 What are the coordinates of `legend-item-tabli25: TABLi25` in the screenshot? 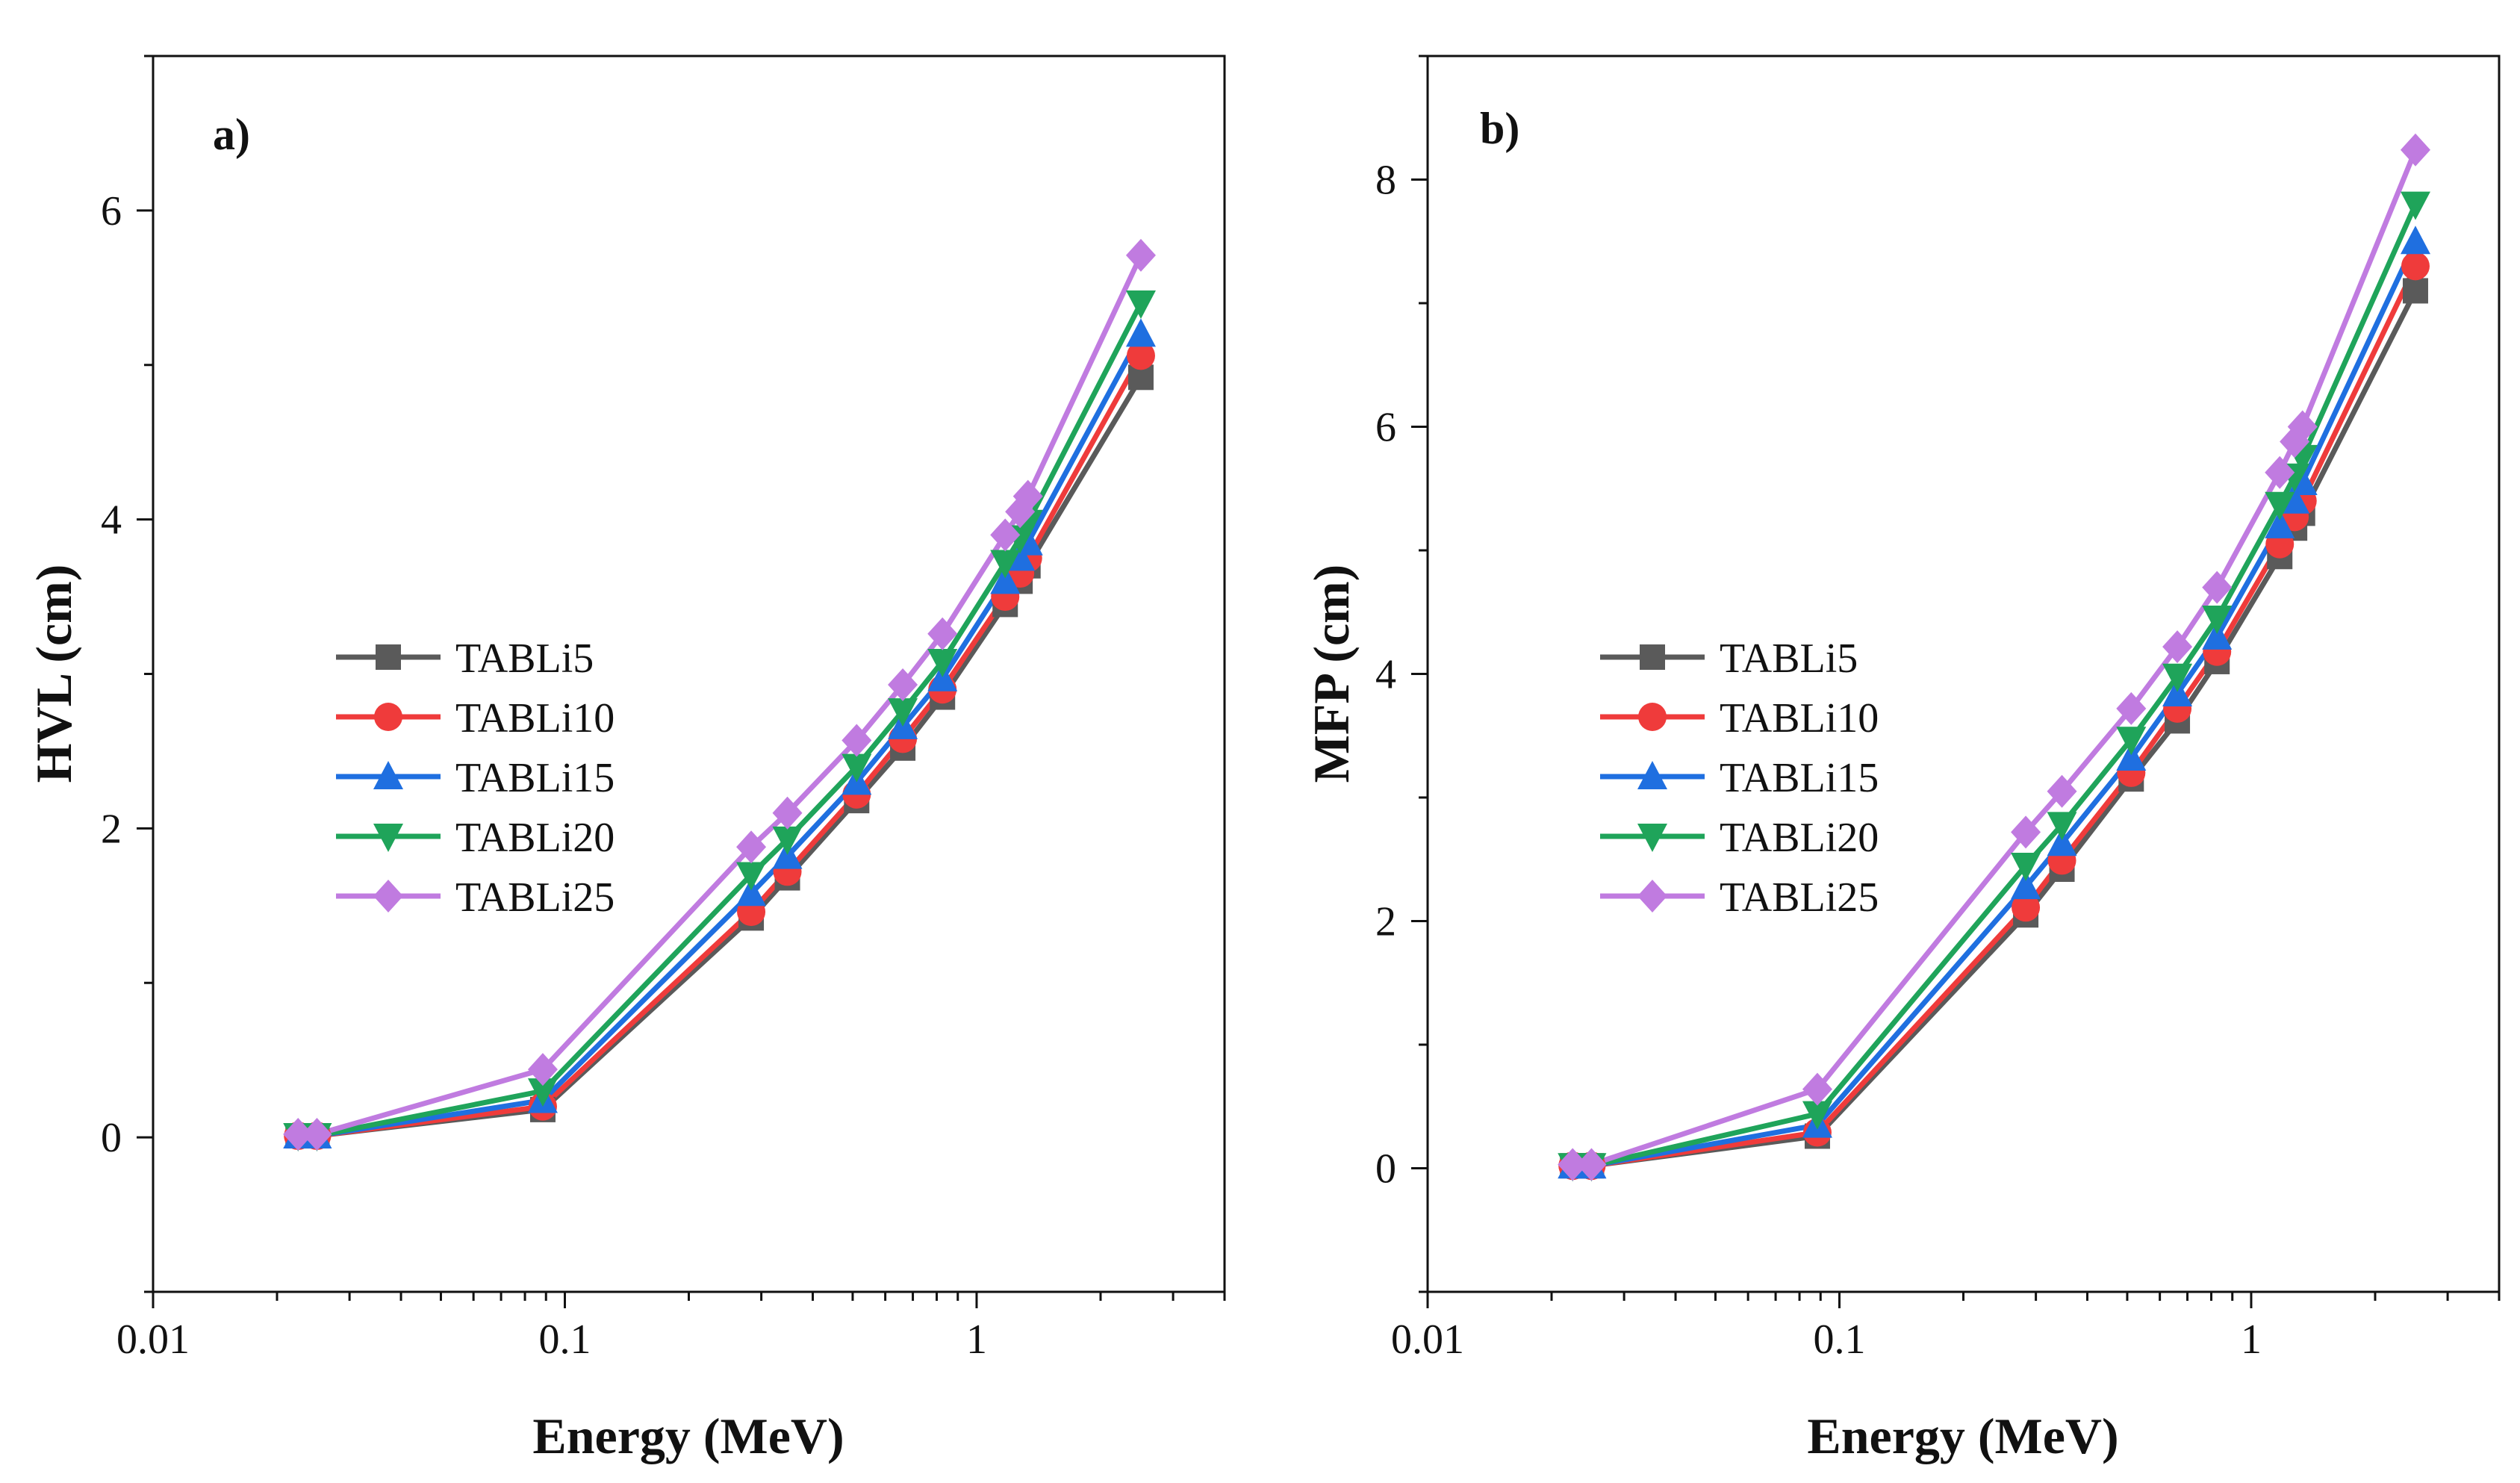 It's located at (475, 897).